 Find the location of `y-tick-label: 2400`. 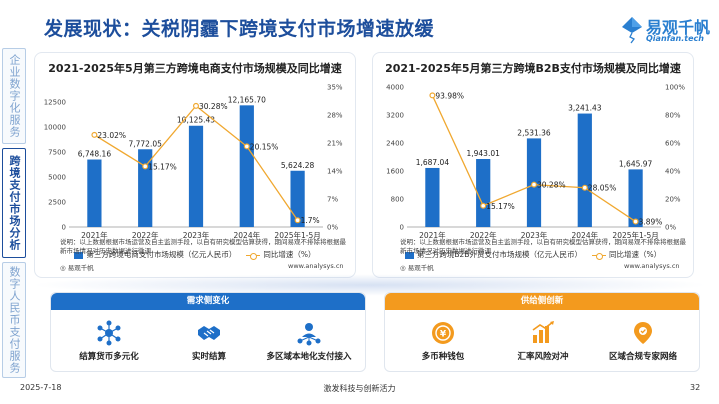

y-tick-label: 2400 is located at coordinates (395, 144).